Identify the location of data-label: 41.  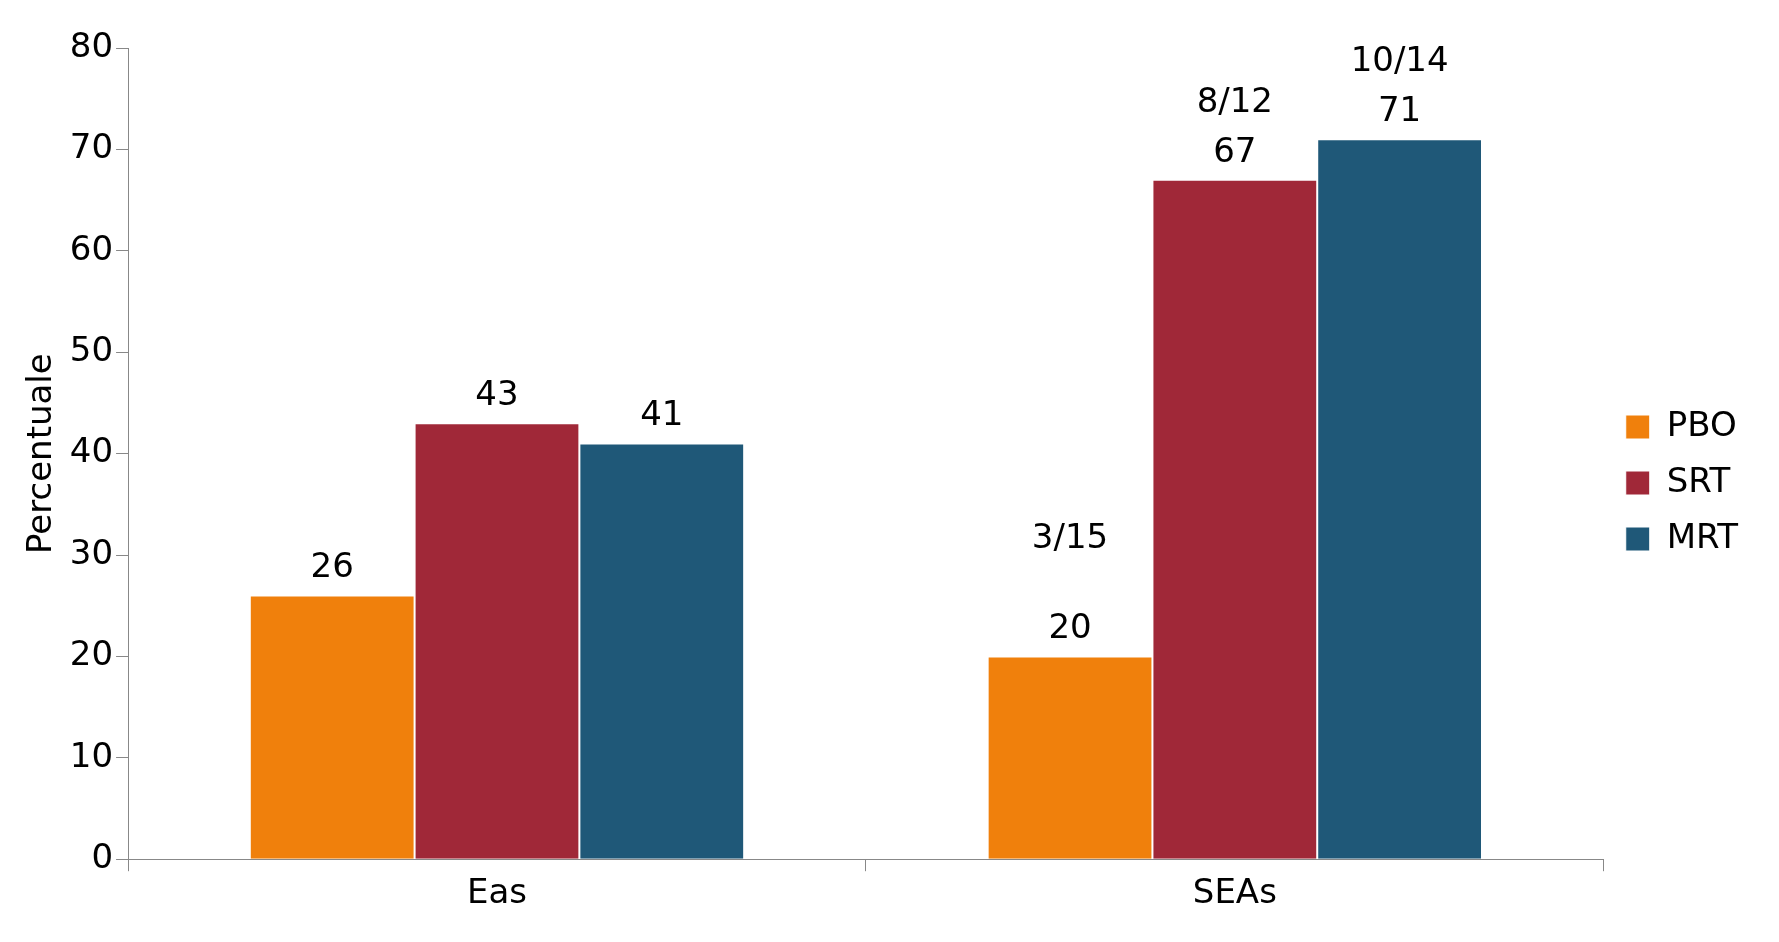
(662, 413).